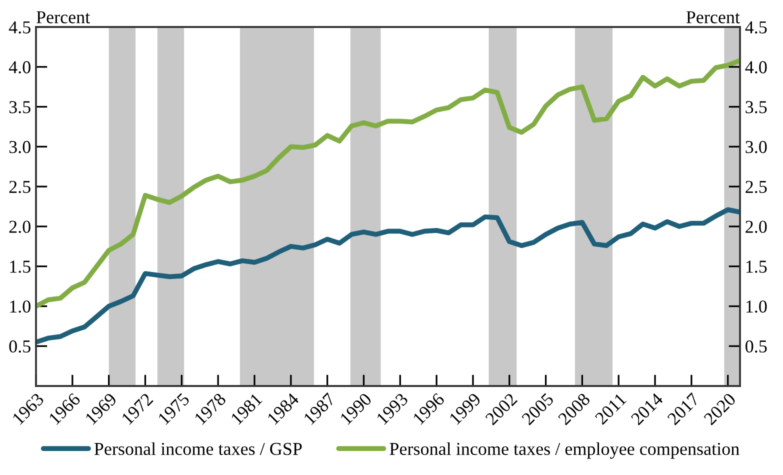  I want to click on y2-tick-label: 3.0, so click(756, 147).